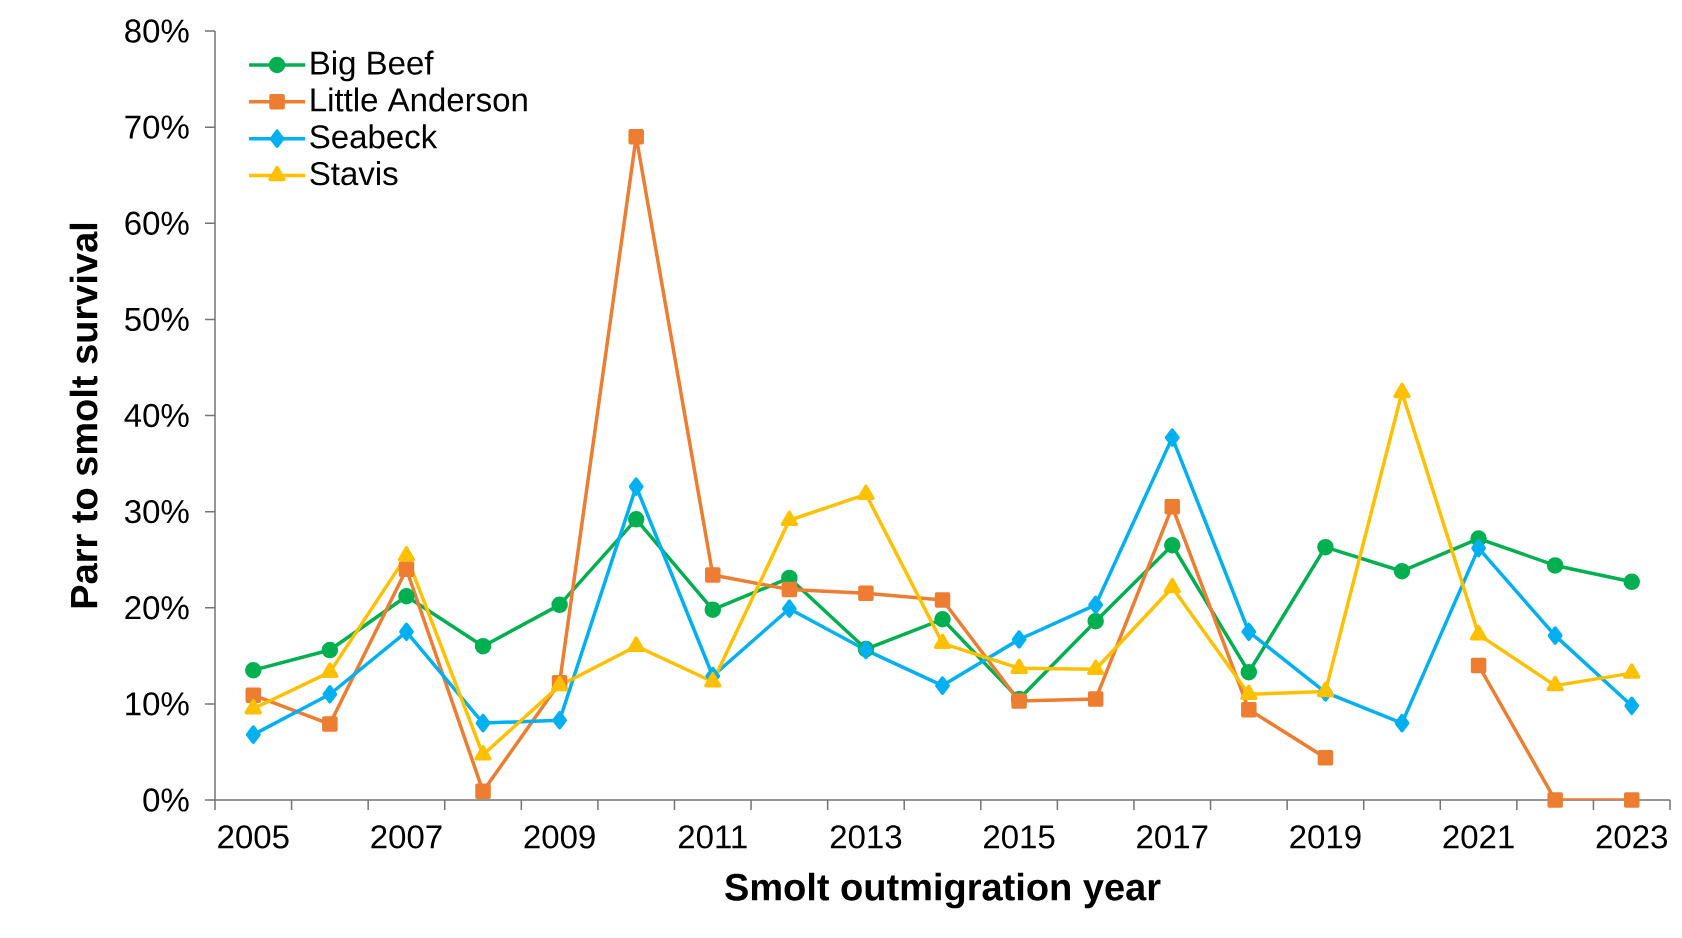 The image size is (1682, 938). I want to click on x-tick-label: 2021, so click(1478, 837).